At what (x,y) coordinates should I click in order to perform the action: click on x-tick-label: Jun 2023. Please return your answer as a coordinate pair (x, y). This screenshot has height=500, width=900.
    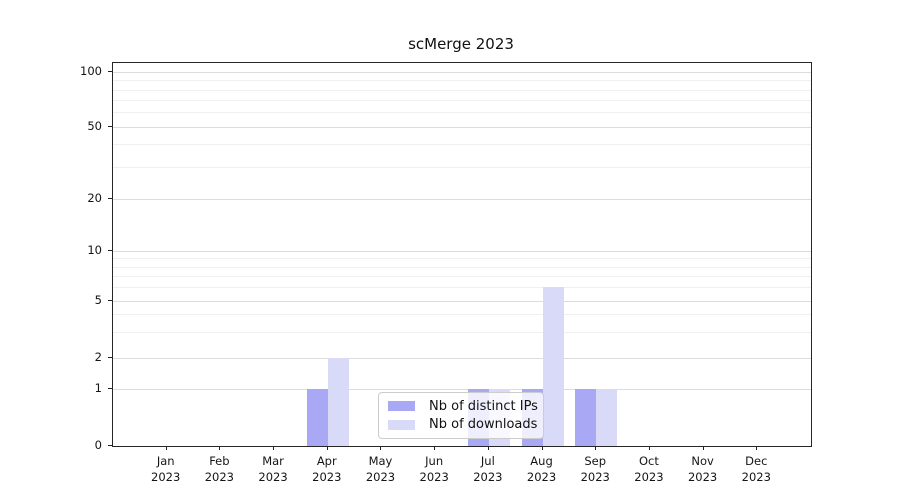
    Looking at the image, I should click on (434, 469).